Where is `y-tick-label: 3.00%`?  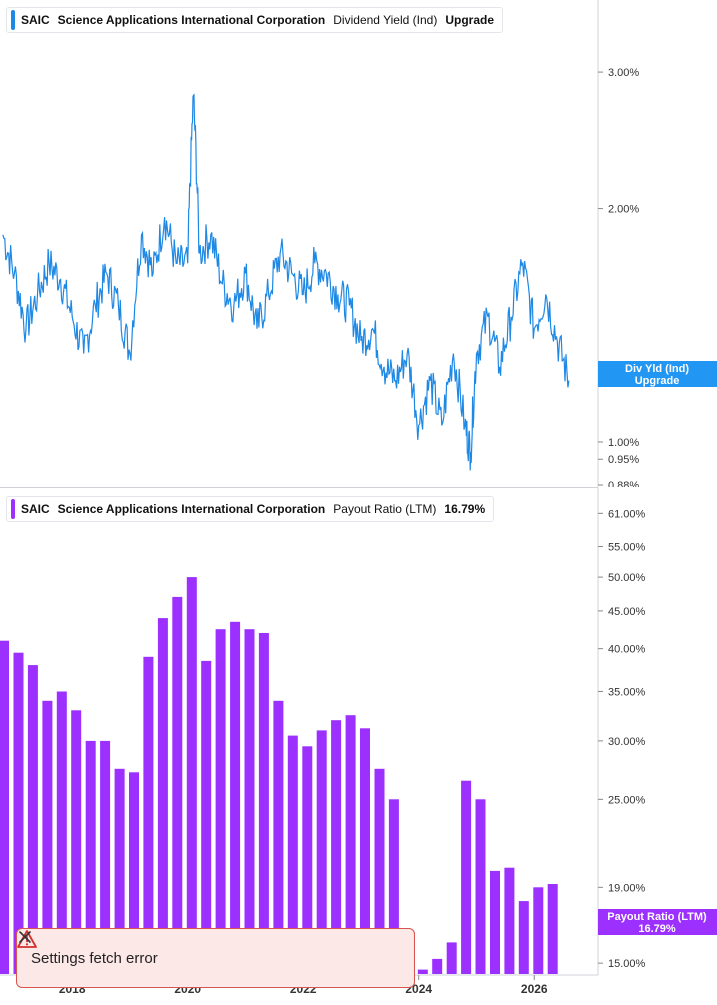 y-tick-label: 3.00% is located at coordinates (623, 73).